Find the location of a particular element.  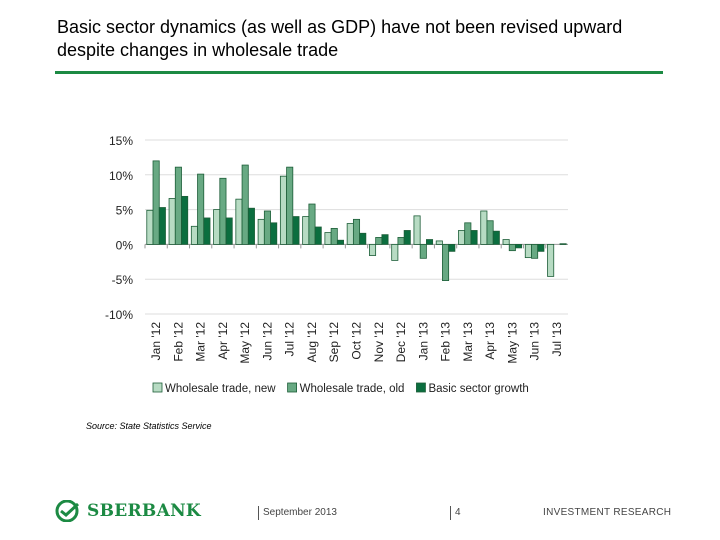

footer-section: INVESTMENT RESEARCH is located at coordinates (607, 512).